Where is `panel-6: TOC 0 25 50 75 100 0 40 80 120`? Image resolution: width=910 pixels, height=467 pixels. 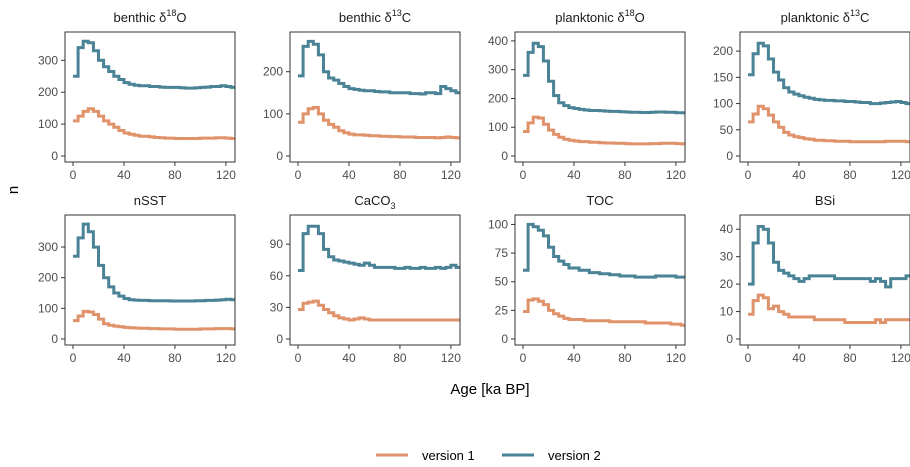
panel-6: TOC 0 25 50 75 100 0 40 80 120 is located at coordinates (587, 279).